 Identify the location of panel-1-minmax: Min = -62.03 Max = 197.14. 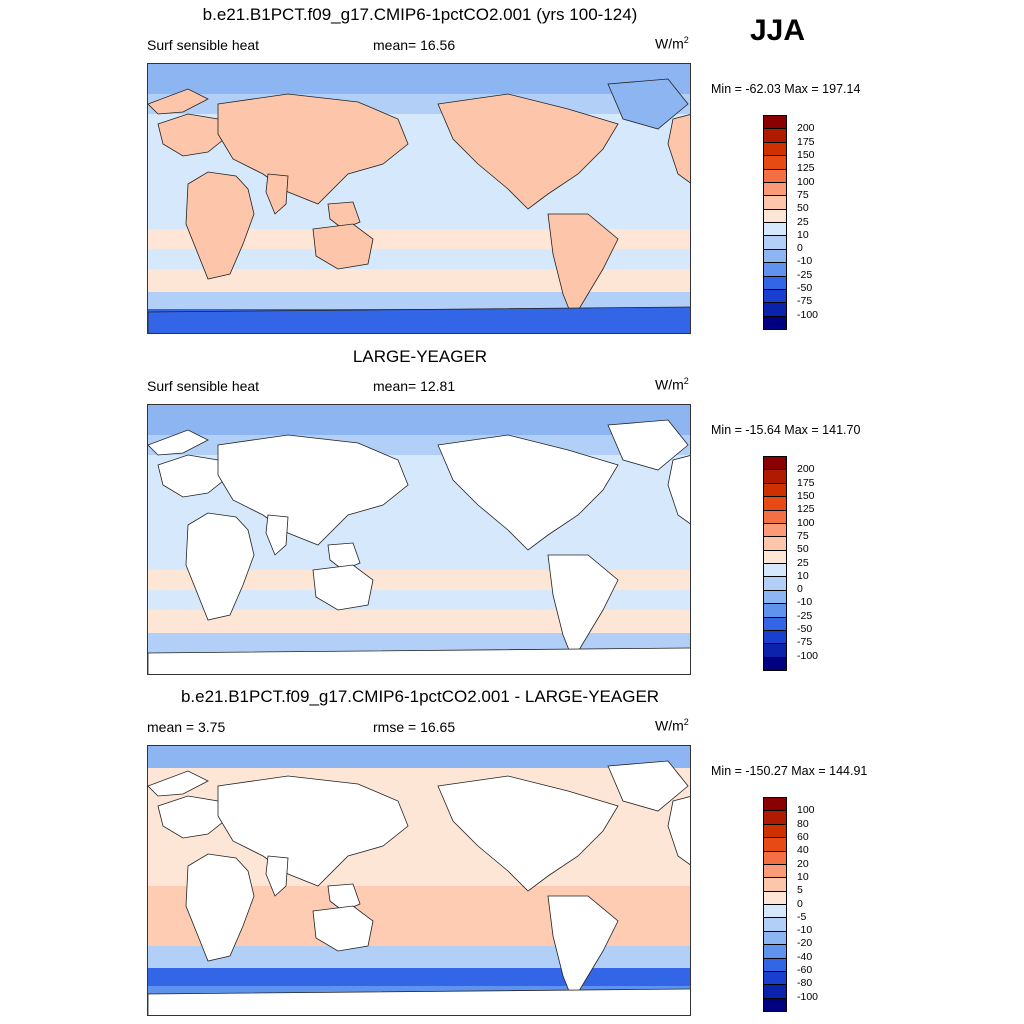
(786, 89).